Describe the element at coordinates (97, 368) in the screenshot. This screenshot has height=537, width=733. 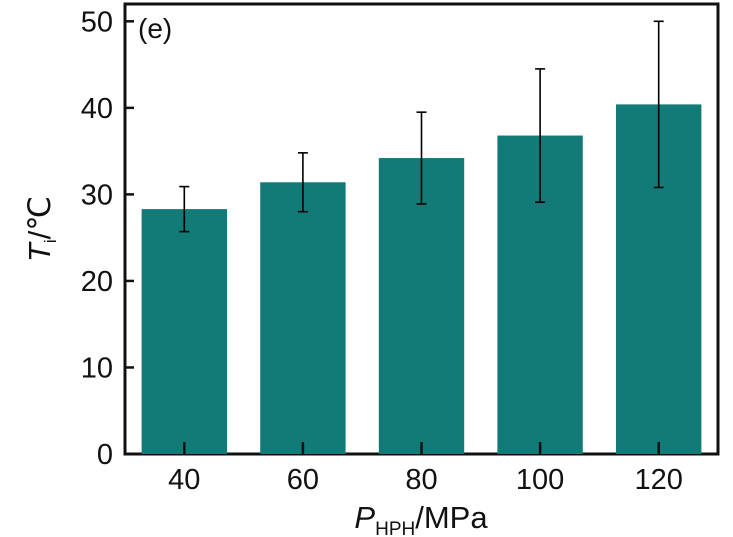
I see `y-tick-label-10: 10` at that location.